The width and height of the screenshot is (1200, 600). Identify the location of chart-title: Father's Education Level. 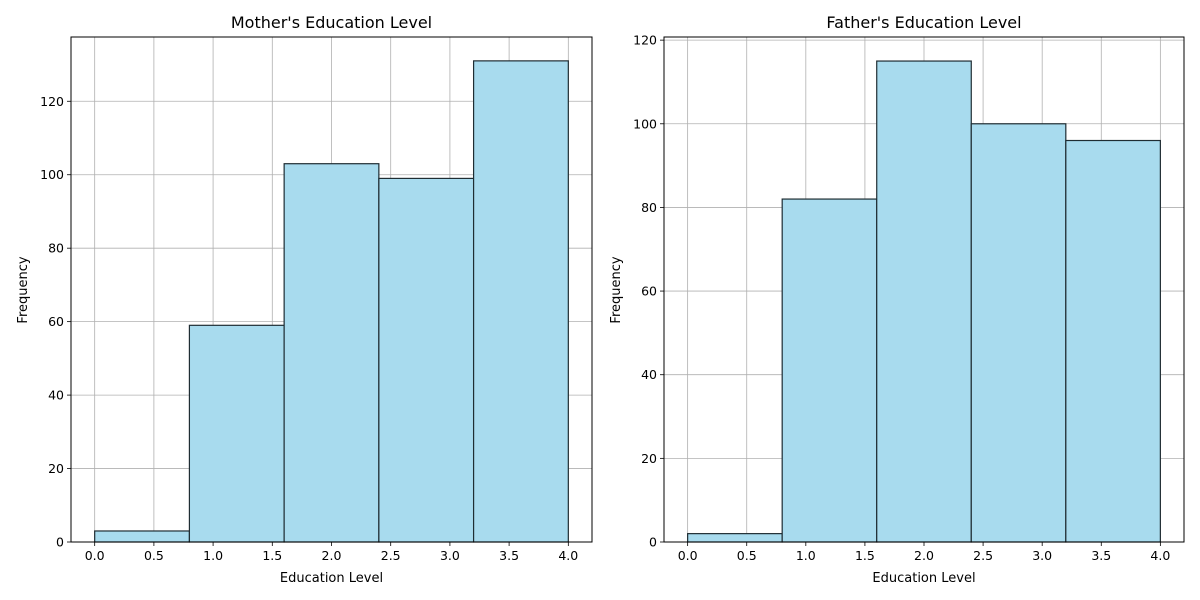
(923, 22).